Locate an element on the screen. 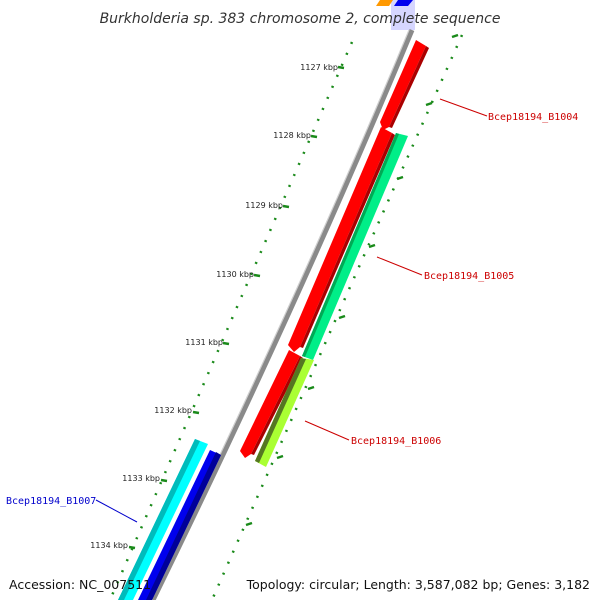 This screenshot has height=600, width=600. top-feature-blue is located at coordinates (403, 3).